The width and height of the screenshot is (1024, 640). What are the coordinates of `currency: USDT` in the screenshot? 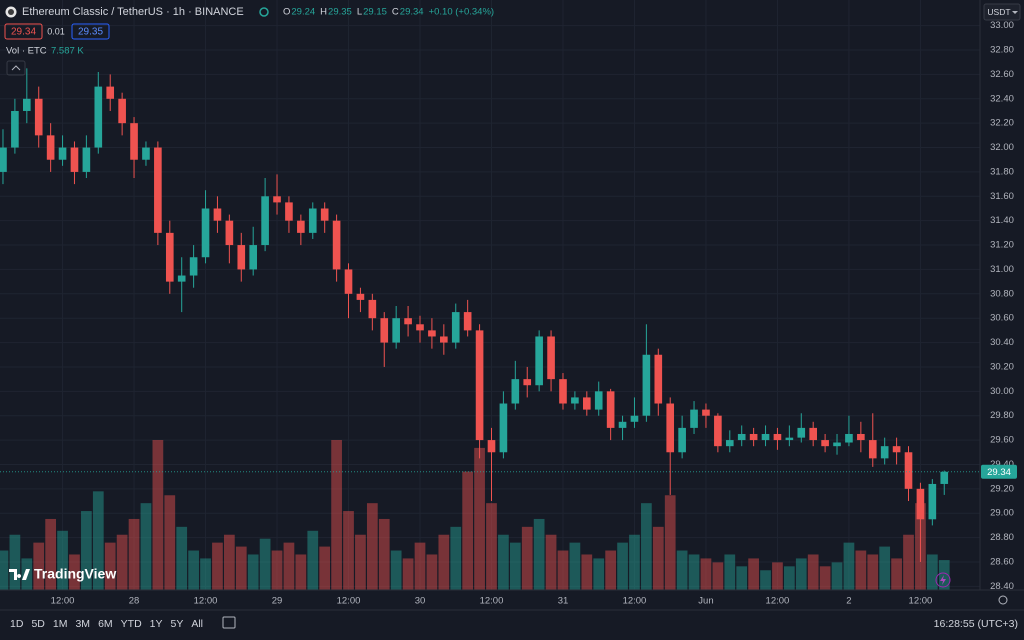 It's located at (998, 12).